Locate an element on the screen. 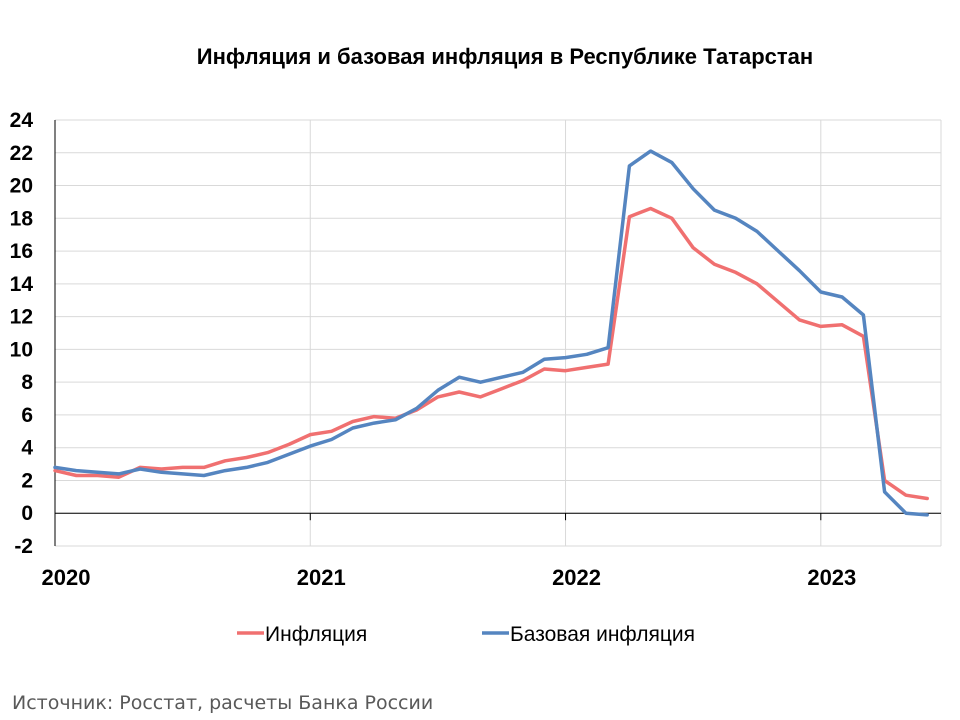  y-tick-label: 4 is located at coordinates (27, 448).